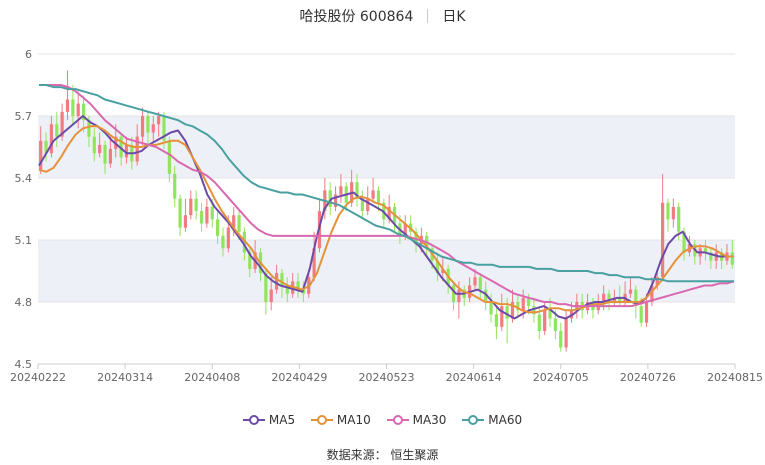 This screenshot has width=765, height=465. What do you see at coordinates (28, 54) in the screenshot?
I see `y-tick-label: 6` at bounding box center [28, 54].